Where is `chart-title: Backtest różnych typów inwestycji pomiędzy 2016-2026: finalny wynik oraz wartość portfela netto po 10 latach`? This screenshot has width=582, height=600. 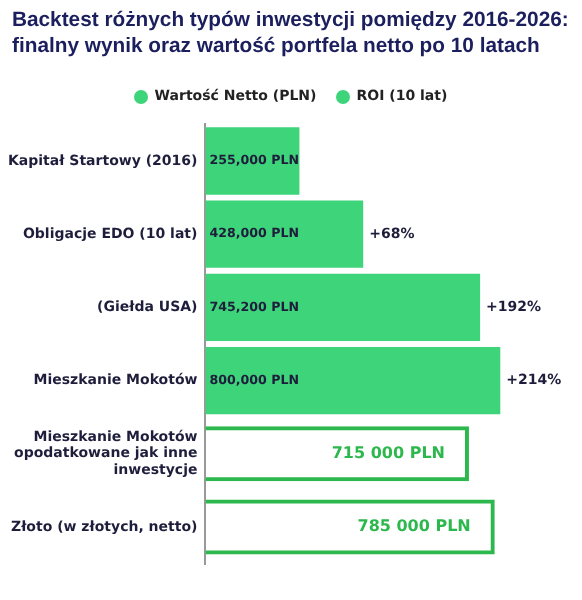
chart-title: Backtest różnych typów inwestycji pomiędzy 2016-2026: finalny wynik oraz wartość portfela netto po 10 latach is located at coordinates (290, 34).